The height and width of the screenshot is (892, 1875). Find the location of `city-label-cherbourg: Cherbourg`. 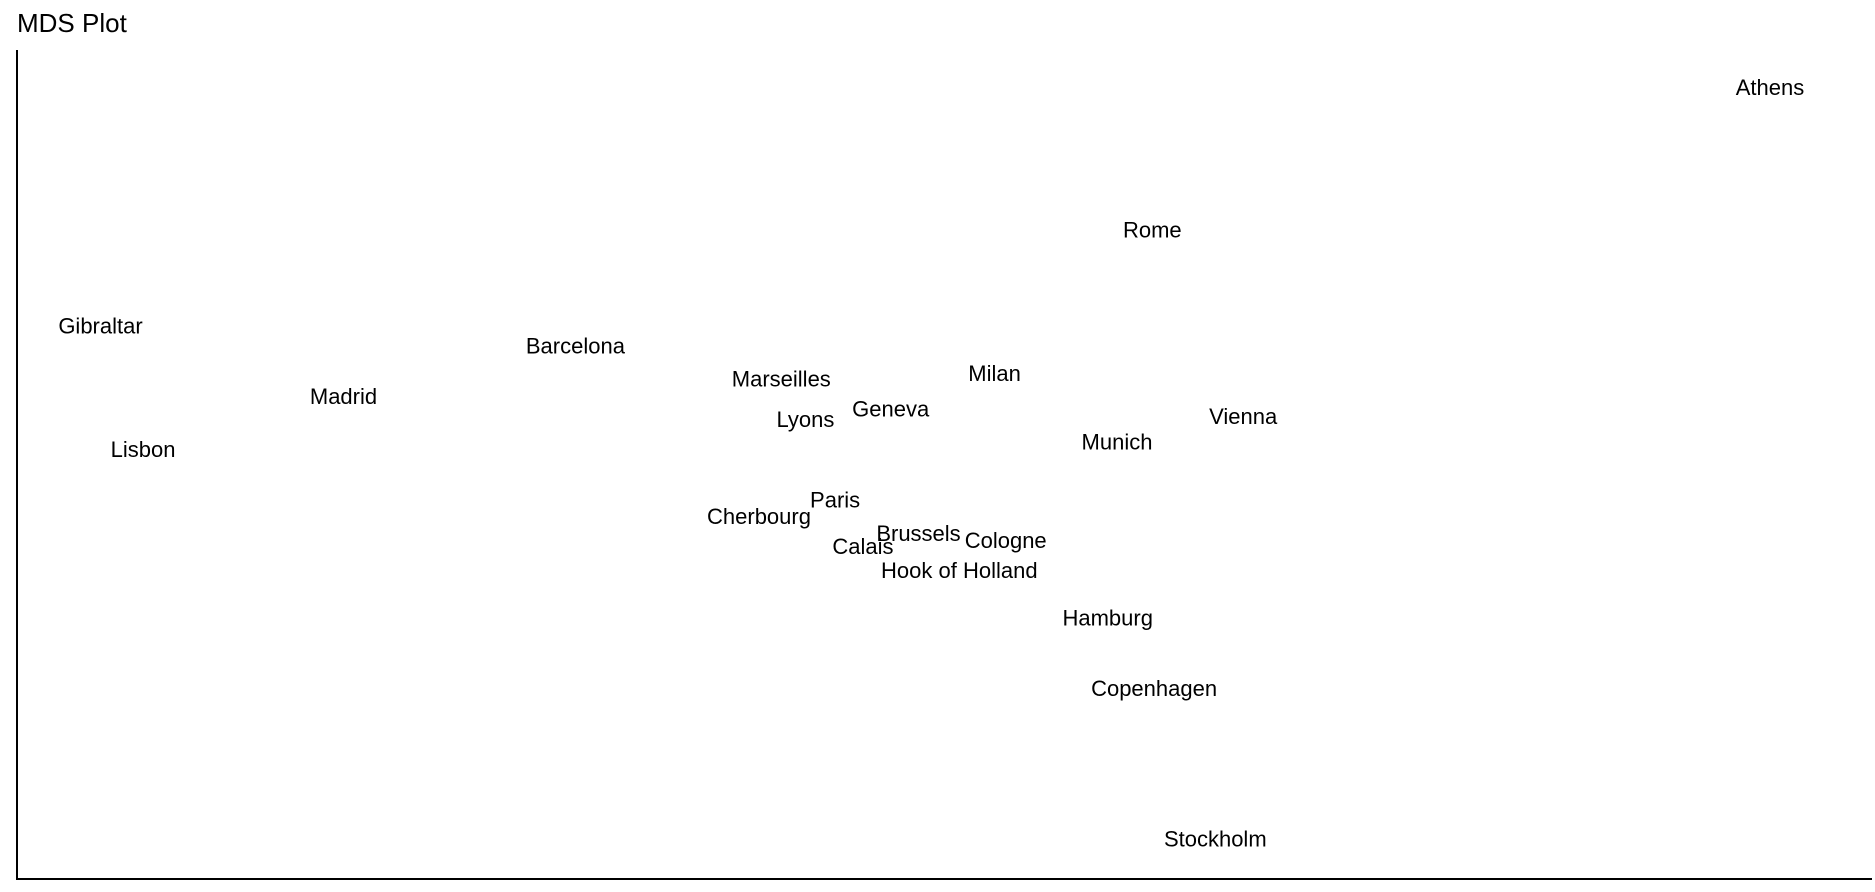

city-label-cherbourg: Cherbourg is located at coordinates (759, 516).